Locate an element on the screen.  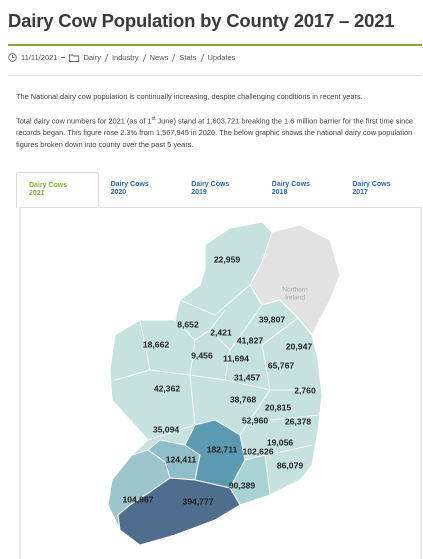
county-cork is located at coordinates (179, 511).